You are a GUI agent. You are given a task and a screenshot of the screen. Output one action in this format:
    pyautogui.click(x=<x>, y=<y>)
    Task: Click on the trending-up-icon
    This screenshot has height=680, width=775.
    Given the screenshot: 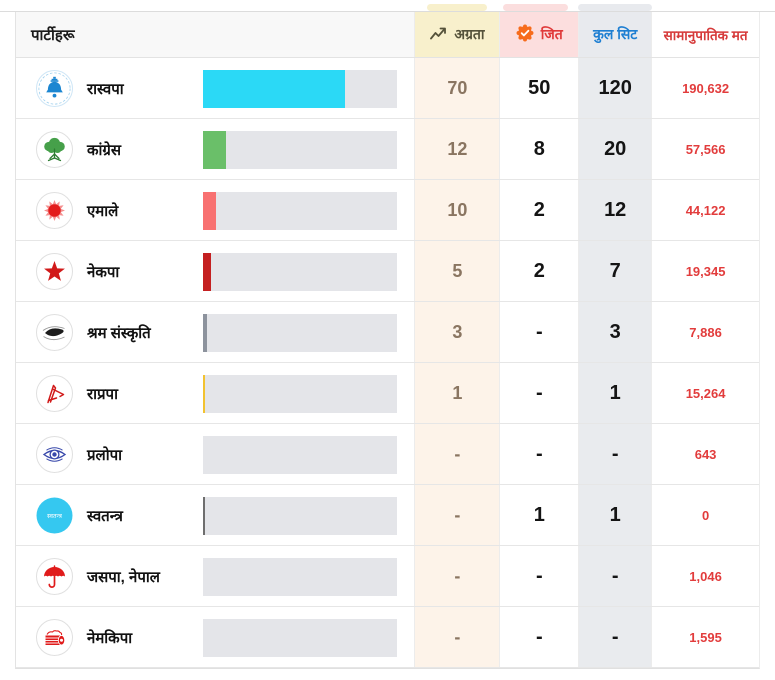 What is the action you would take?
    pyautogui.click(x=438, y=35)
    